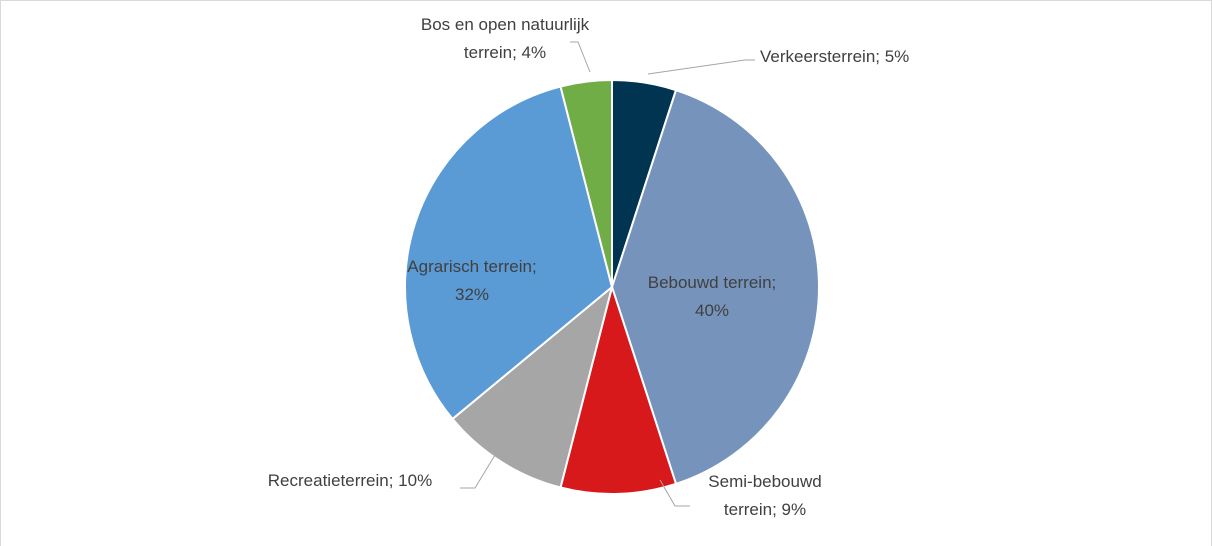 The height and width of the screenshot is (546, 1212). I want to click on data-label-line: Verkeersterrein; 5%, so click(834, 56).